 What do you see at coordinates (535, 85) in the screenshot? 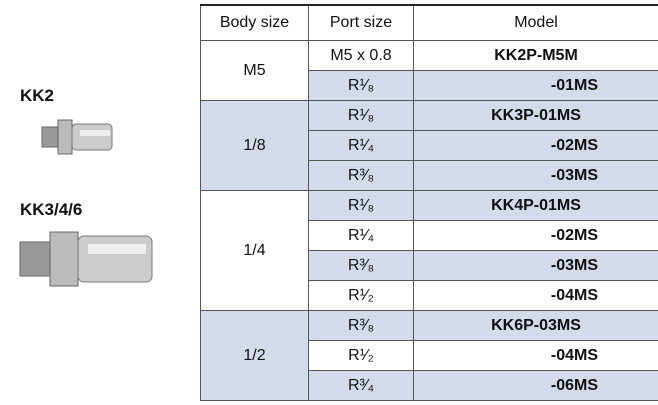
I see `model: -01MS` at bounding box center [535, 85].